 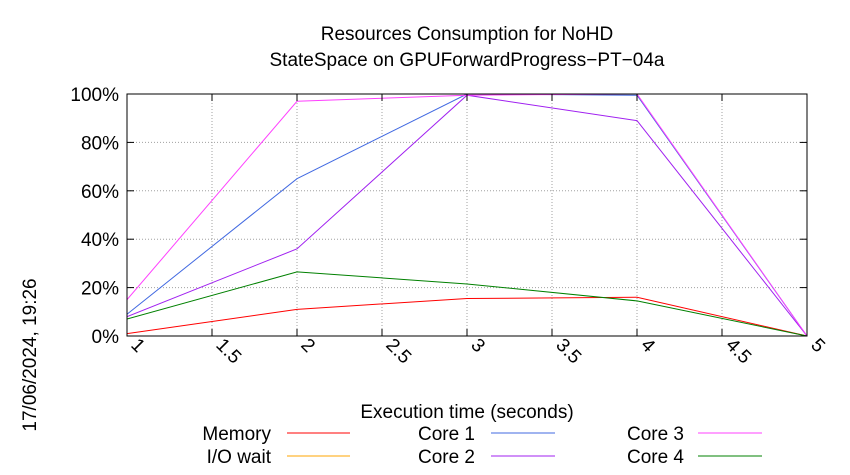 What do you see at coordinates (236, 434) in the screenshot?
I see `legend-label-memory: Memory` at bounding box center [236, 434].